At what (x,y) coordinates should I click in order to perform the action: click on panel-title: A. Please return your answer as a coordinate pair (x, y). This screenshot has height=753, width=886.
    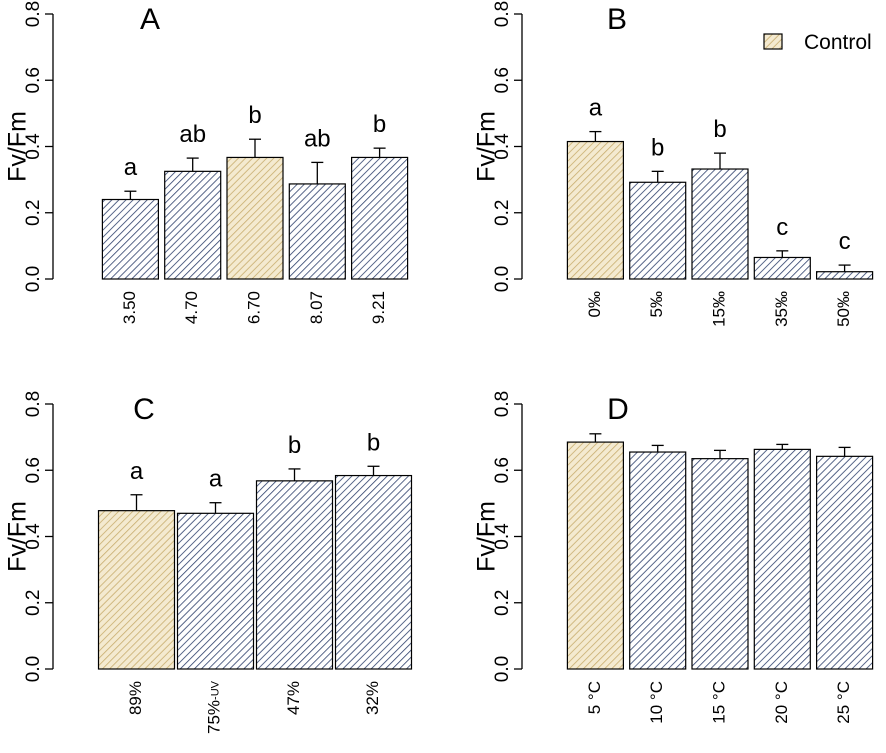
    Looking at the image, I should click on (150, 19).